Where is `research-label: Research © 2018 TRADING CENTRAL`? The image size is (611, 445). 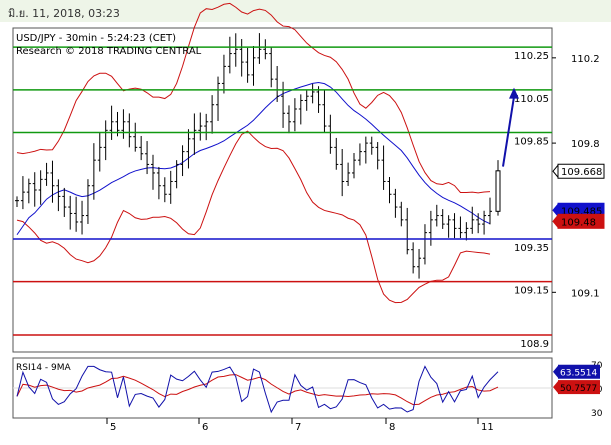
research-label: Research © 2018 TRADING CENTRAL is located at coordinates (109, 51).